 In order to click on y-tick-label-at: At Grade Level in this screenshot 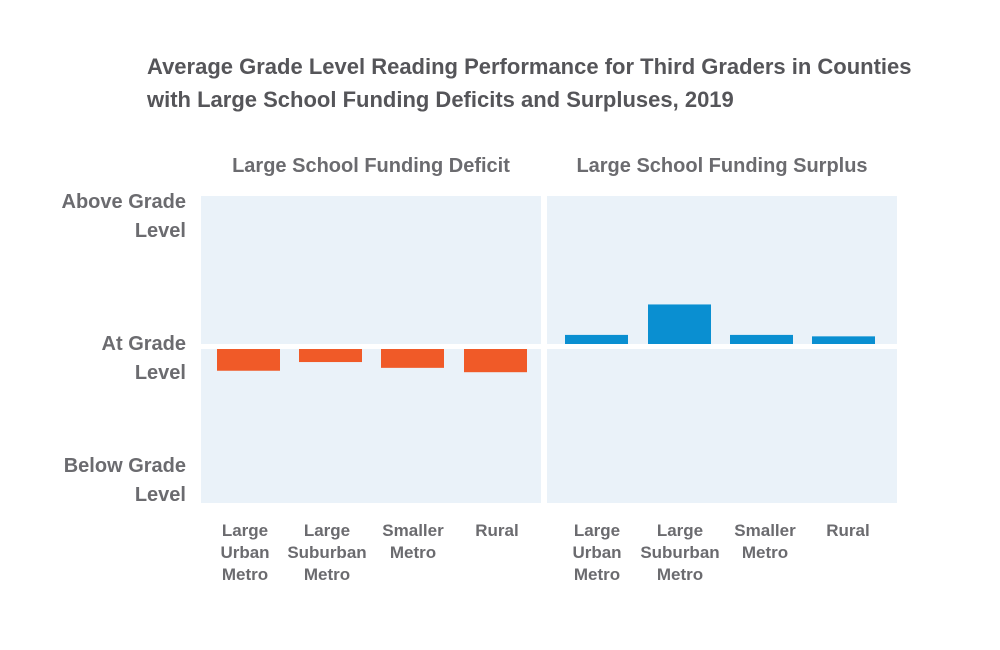, I will do `click(144, 359)`.